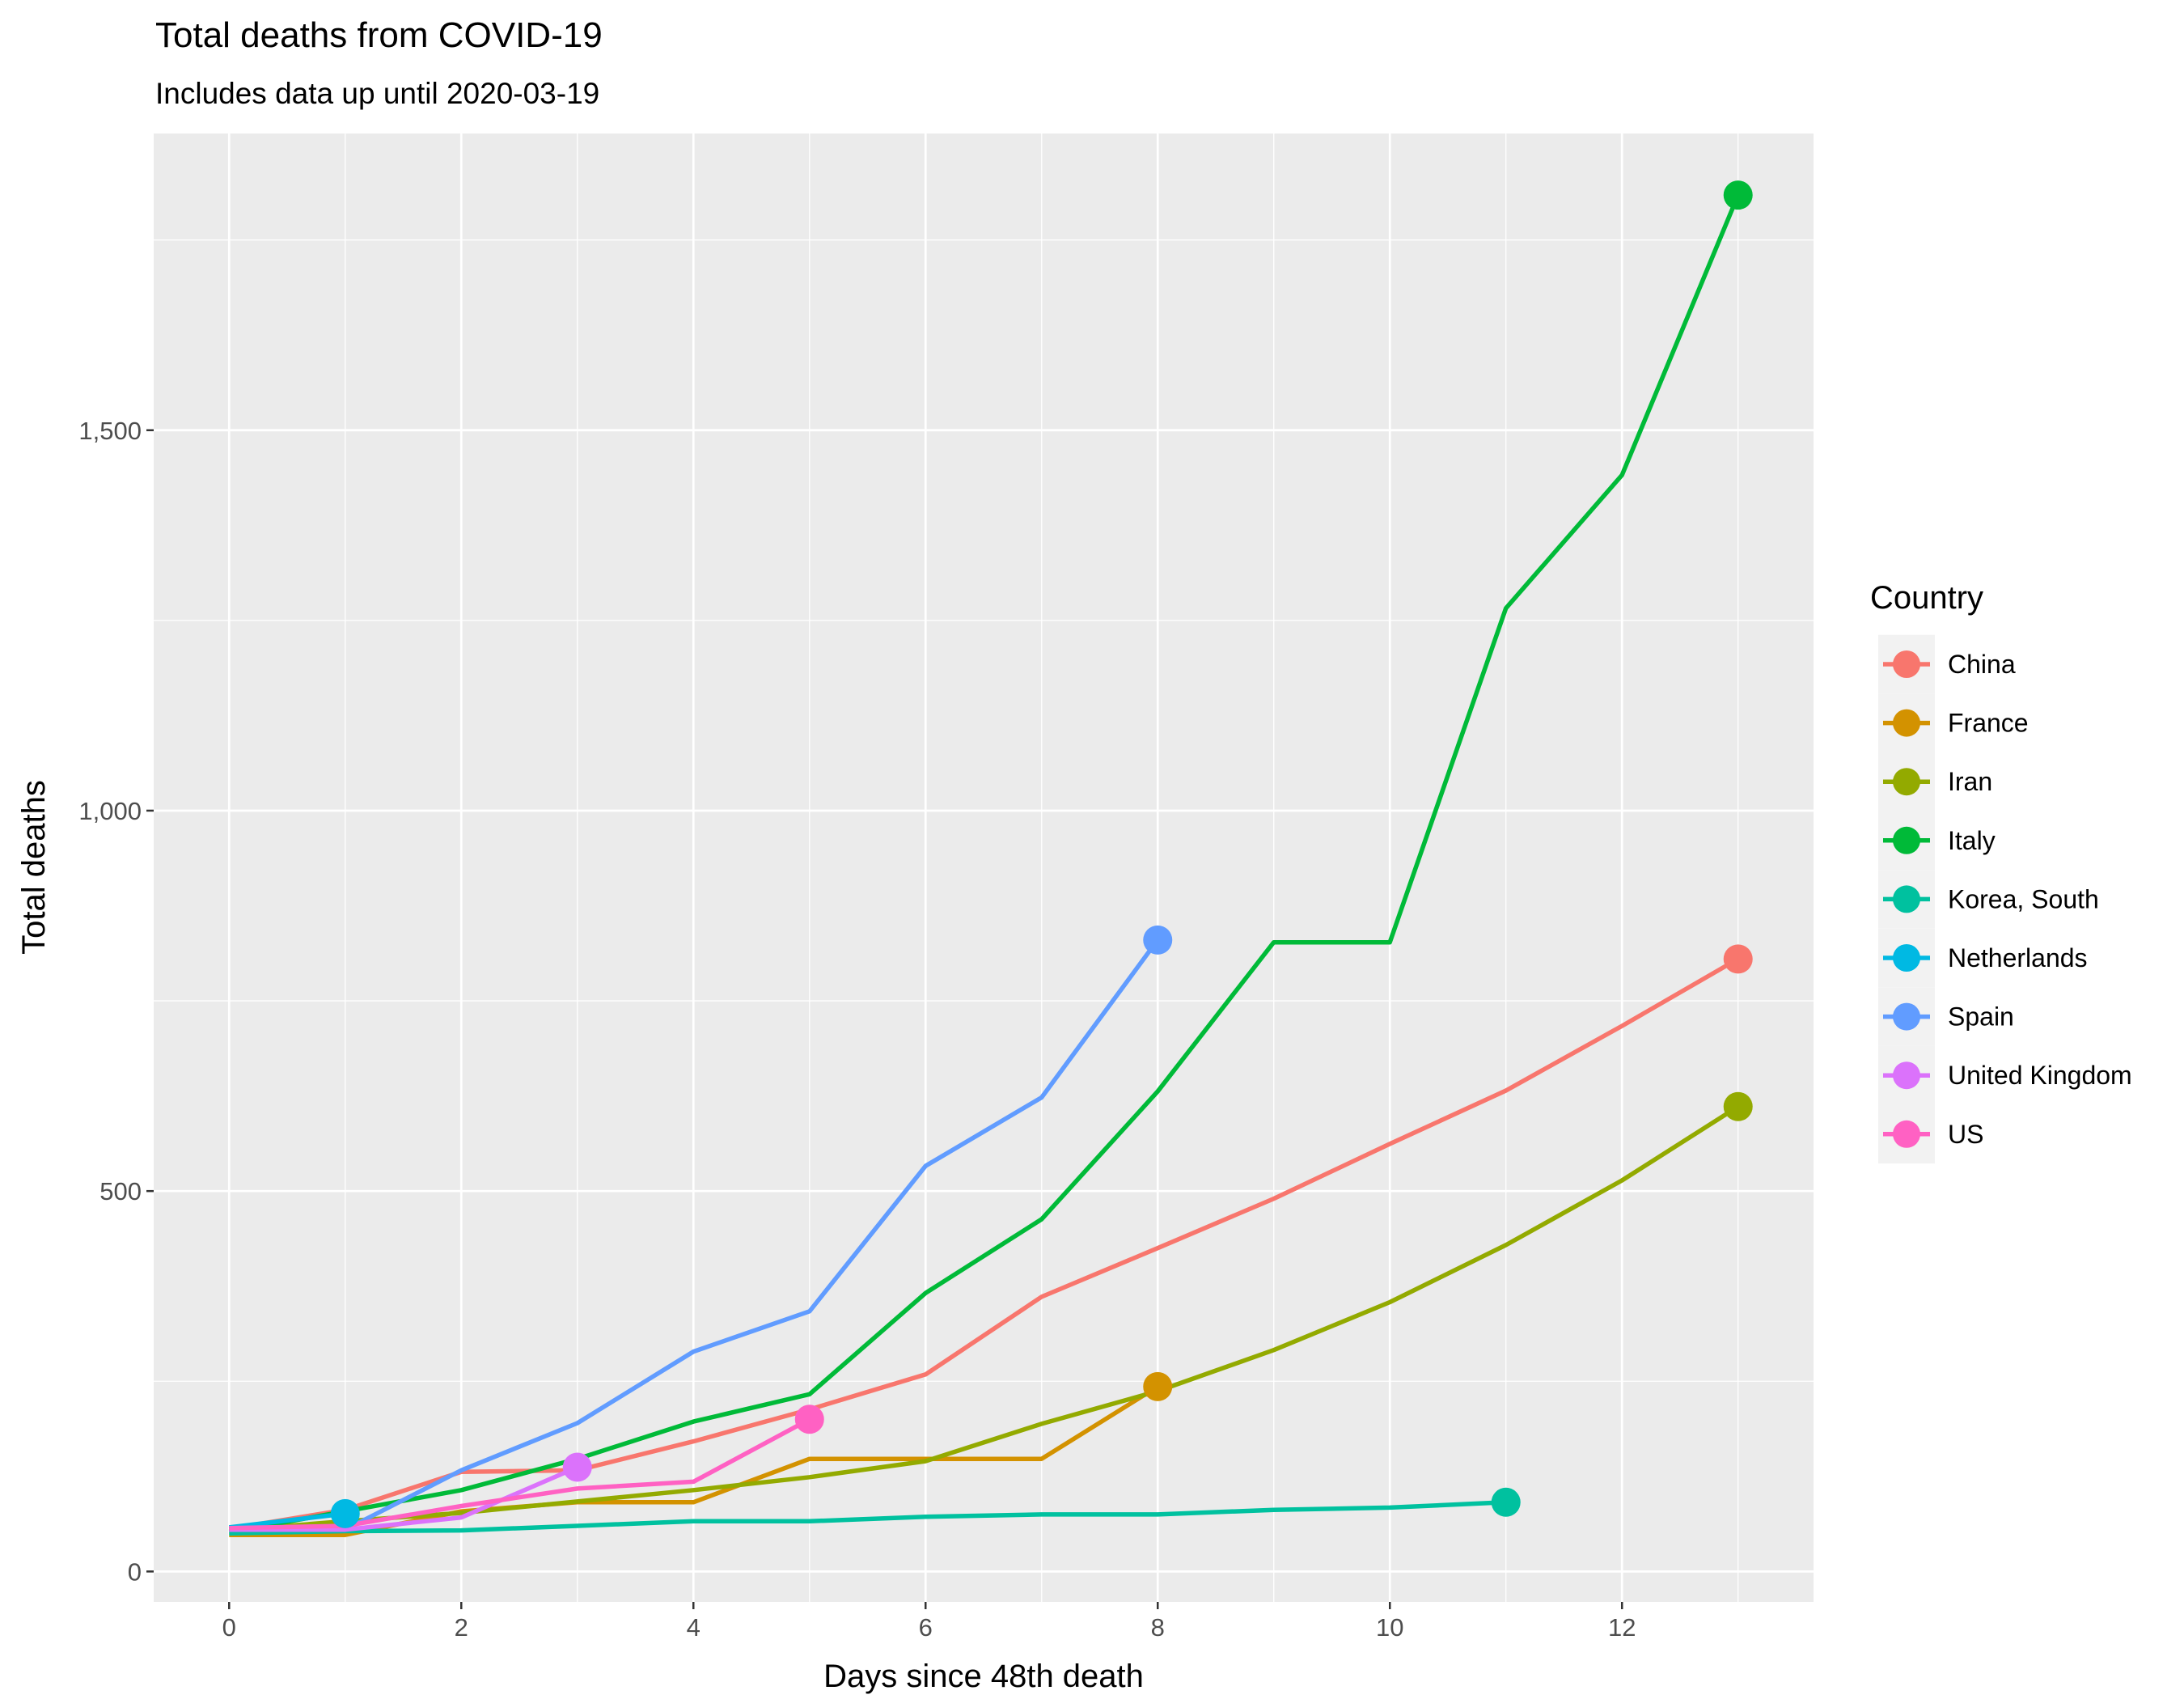 The image size is (2184, 1699). I want to click on legend-key-dot-korea-south, so click(1906, 899).